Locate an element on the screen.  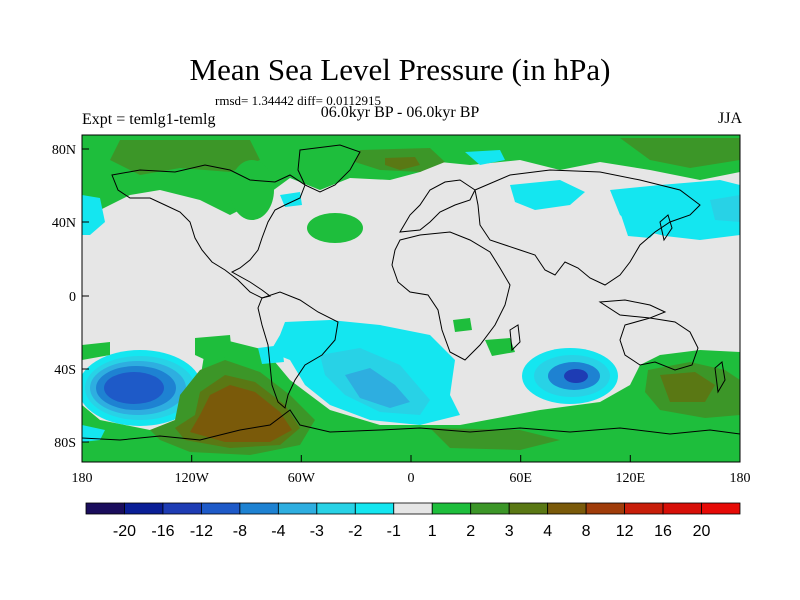
lon-tick-label: 60E is located at coordinates (520, 478).